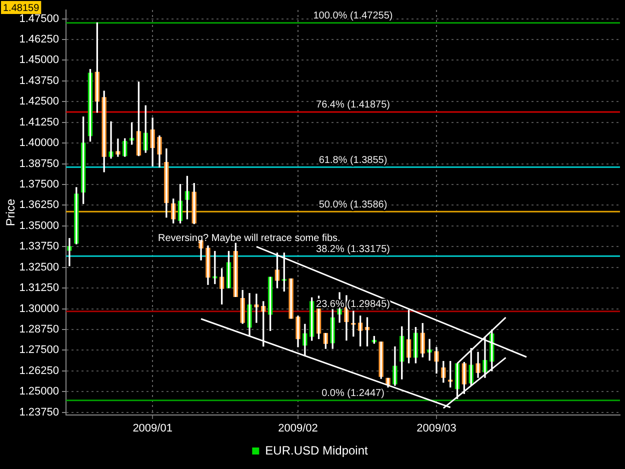 This screenshot has height=469, width=625. Describe the element at coordinates (39, 164) in the screenshot. I see `y-tick-label: 1.38750` at that location.